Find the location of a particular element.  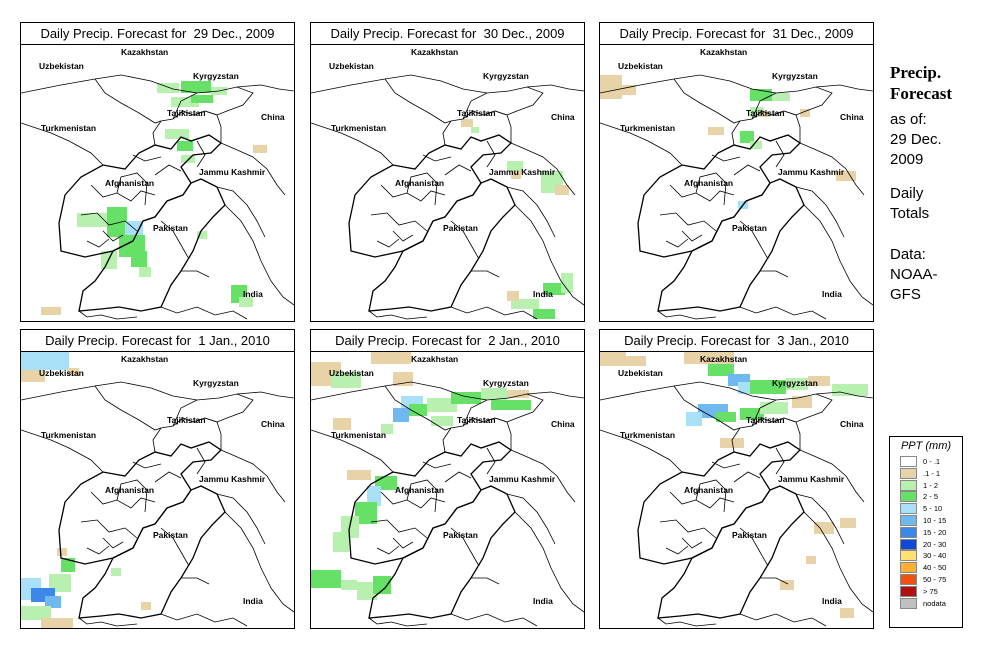

data-source: NOAA- is located at coordinates (914, 274).